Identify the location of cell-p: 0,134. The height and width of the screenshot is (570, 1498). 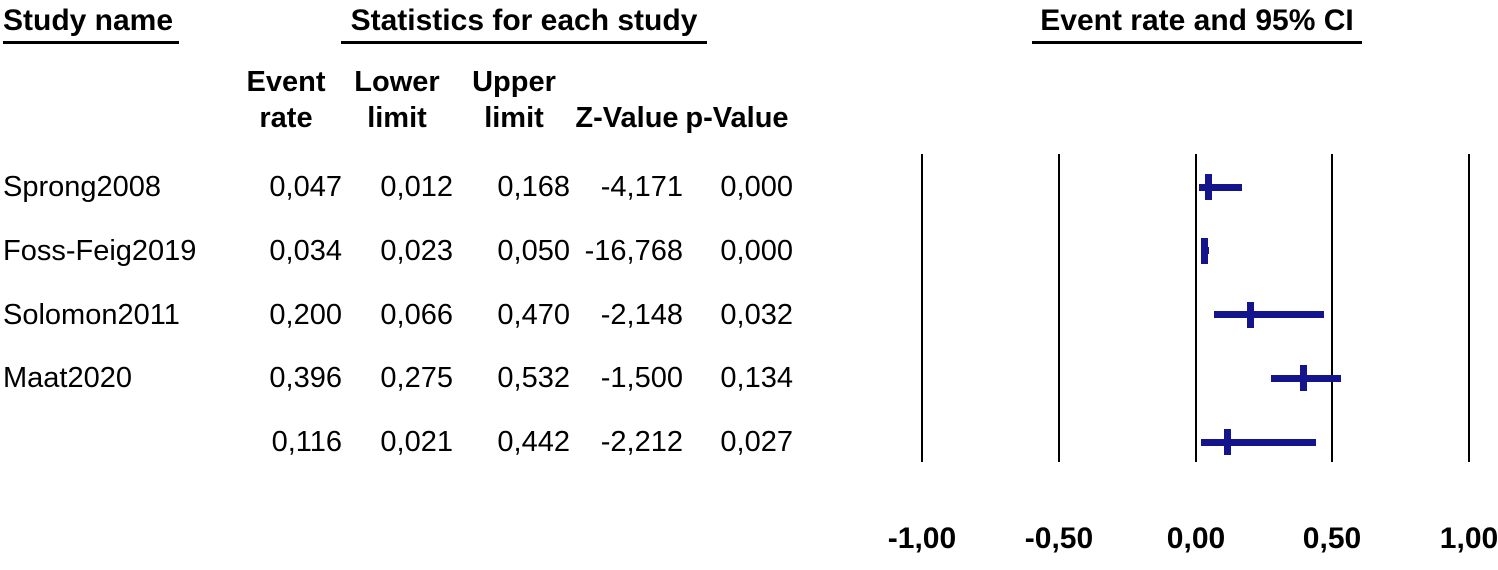
(756, 378).